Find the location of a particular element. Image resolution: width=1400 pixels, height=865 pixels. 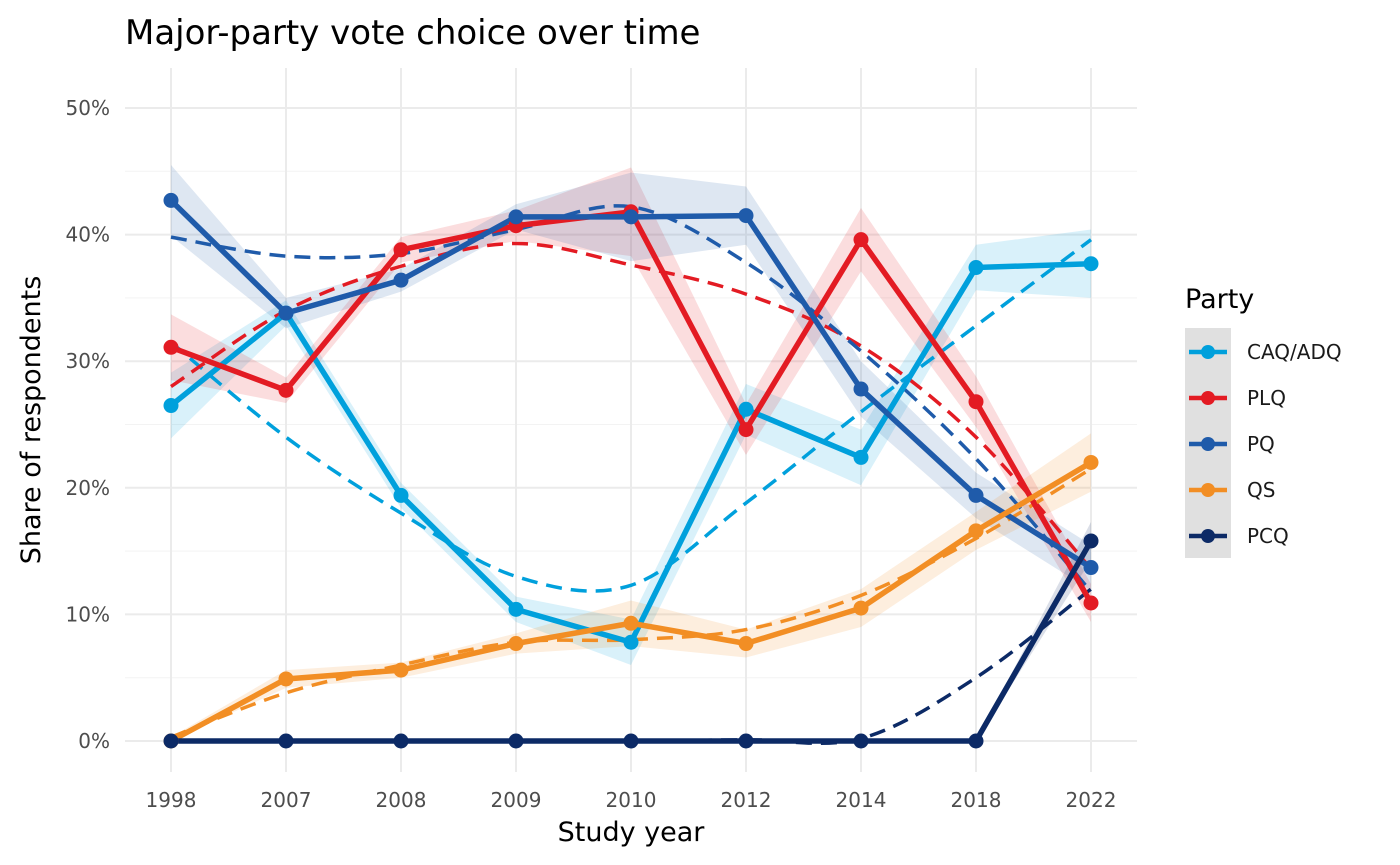

x-axis-ticks: 1998 2007 2008 2009 2010 2012 2014 2018 2022 is located at coordinates (631, 800).